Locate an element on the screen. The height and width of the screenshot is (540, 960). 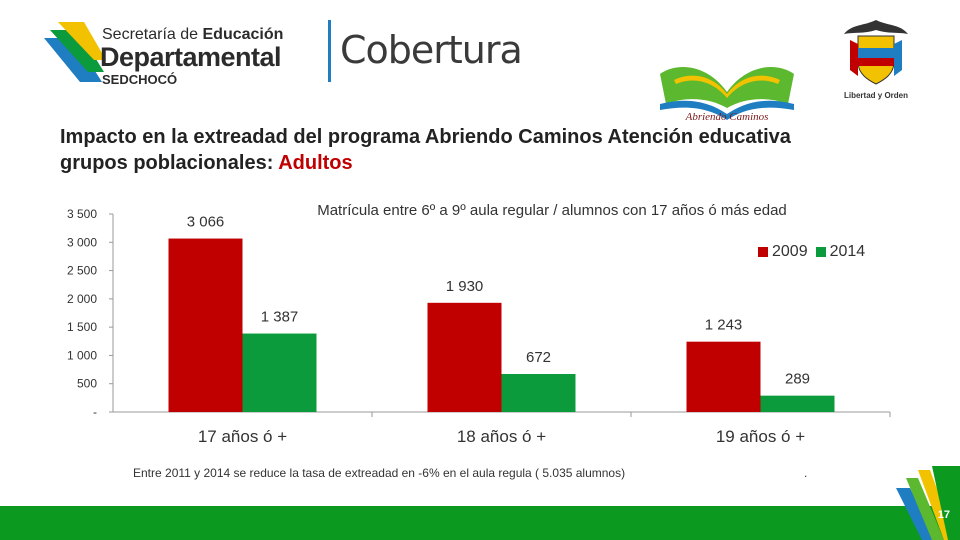
legend-label-2009: 2009 is located at coordinates (790, 251).